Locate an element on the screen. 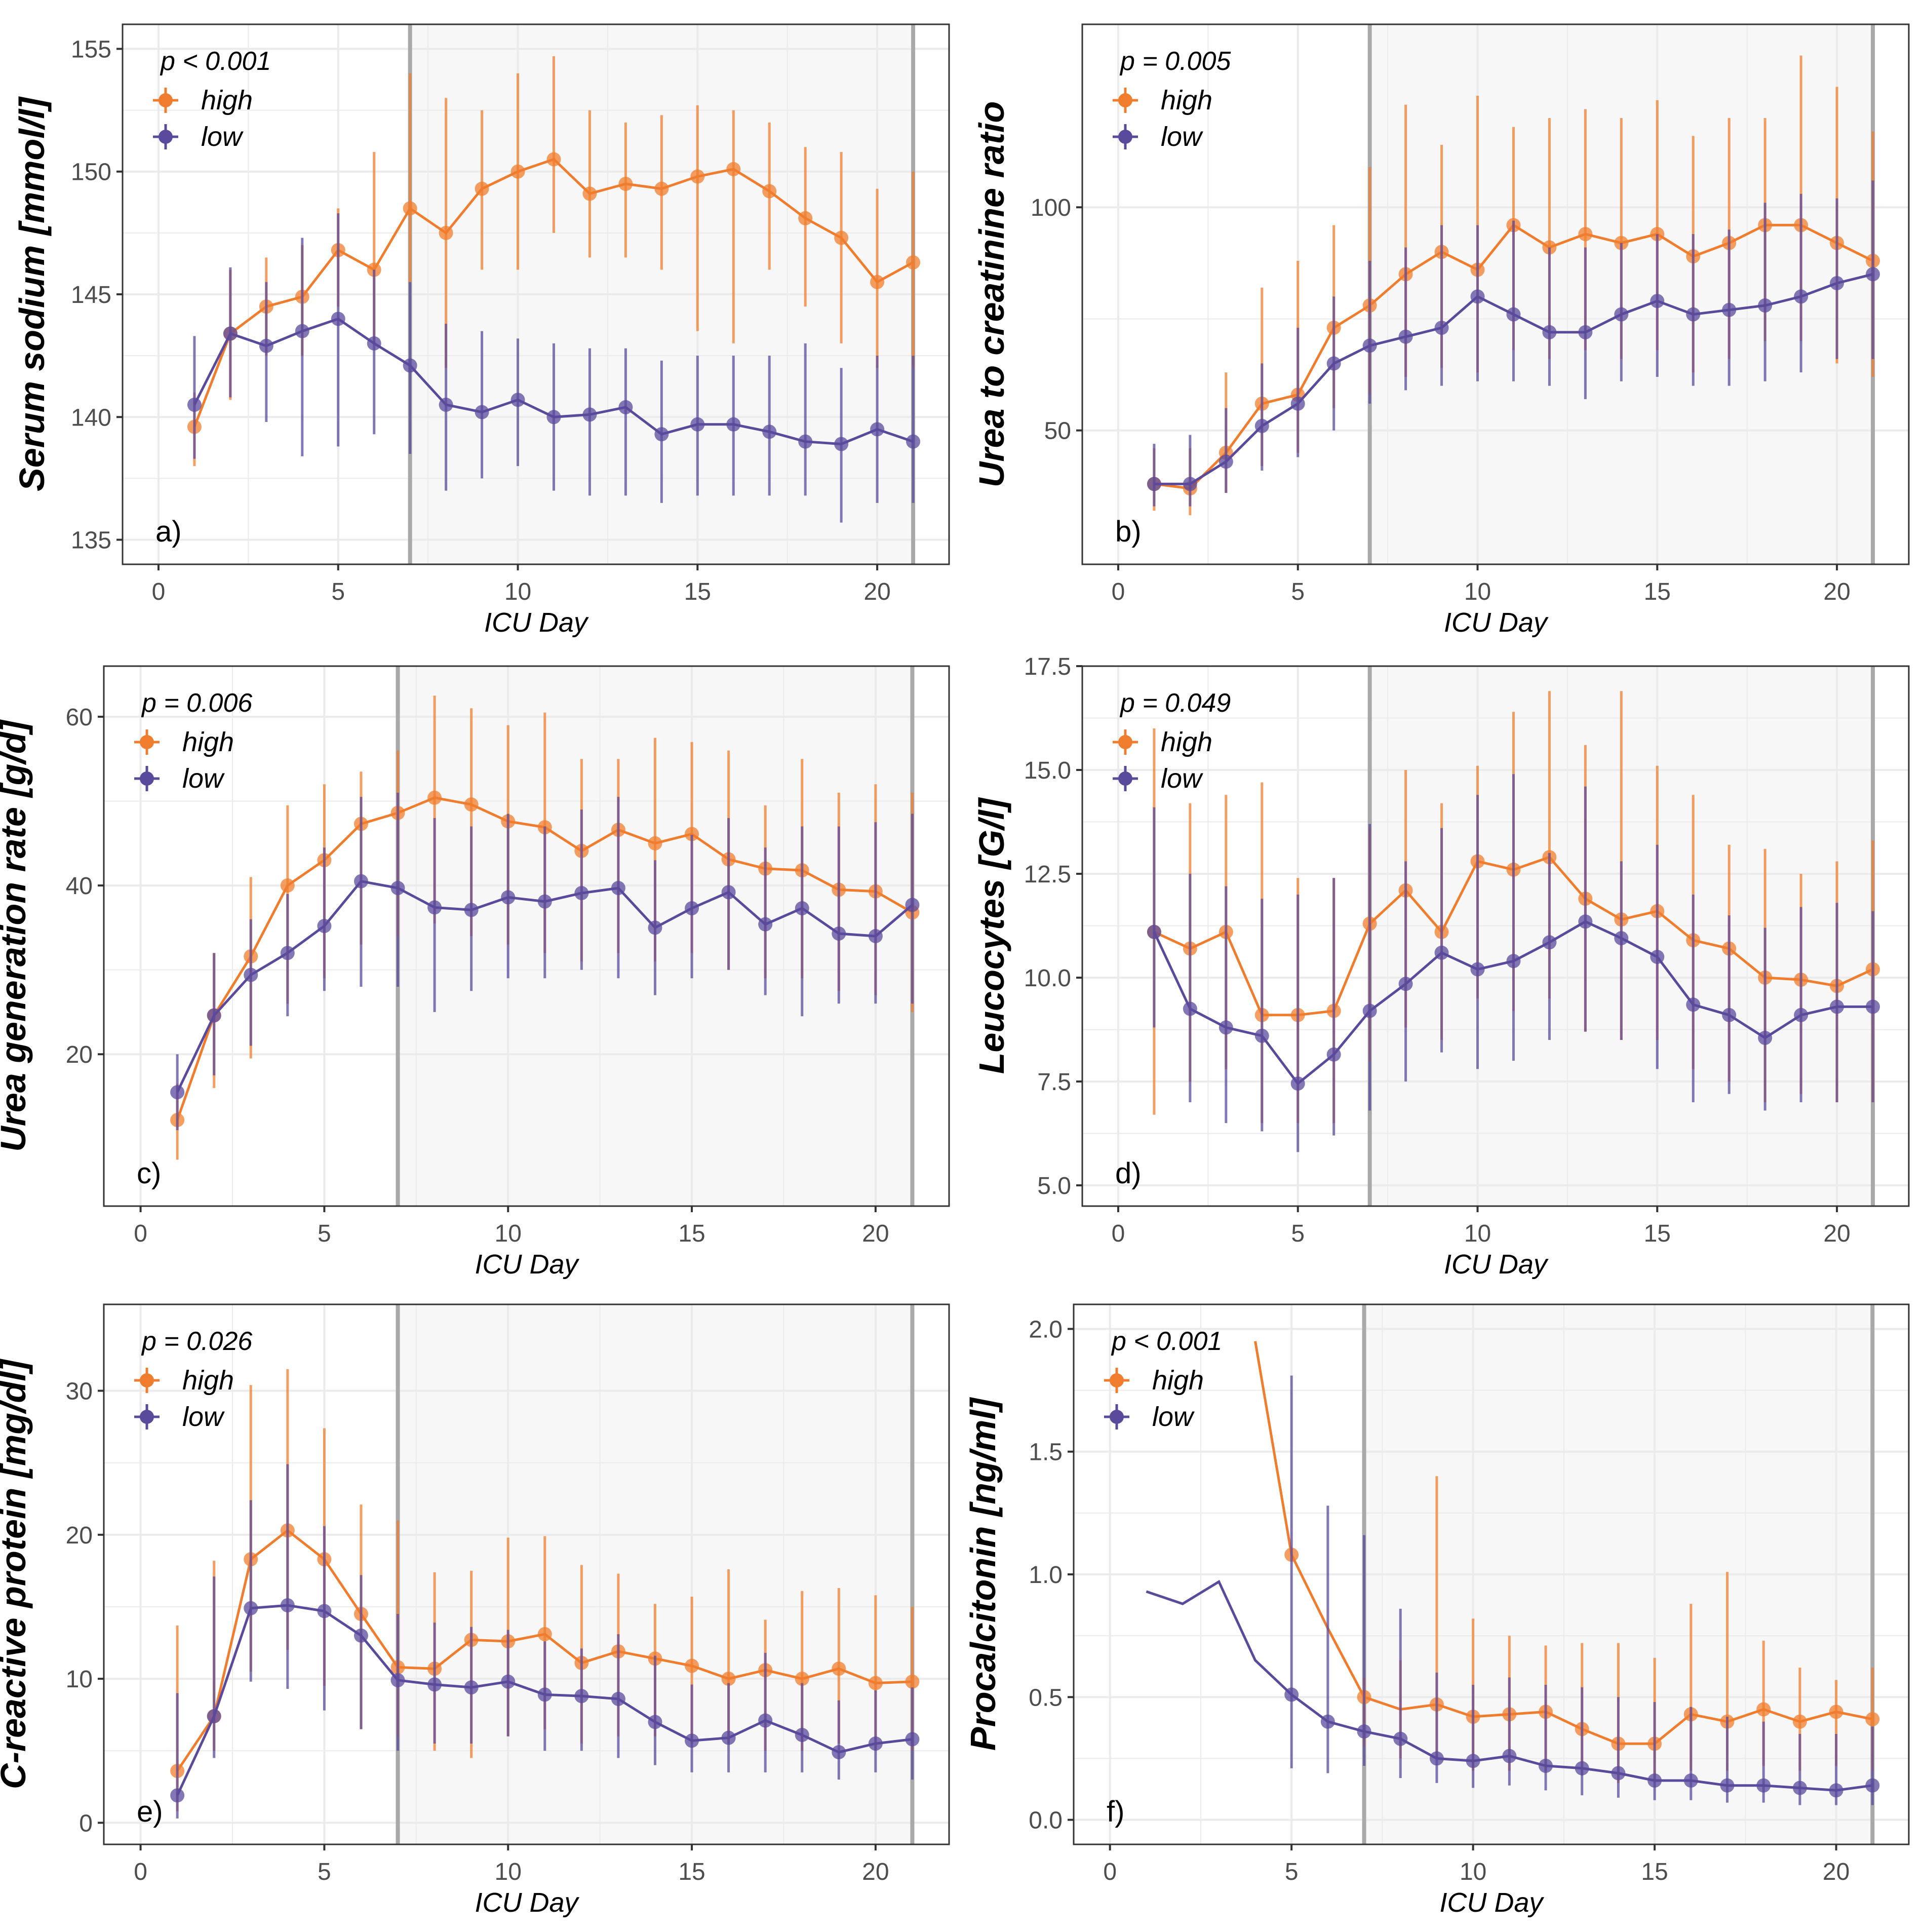 This screenshot has width=1925, height=1932. y-tick-label: 145 is located at coordinates (91, 295).